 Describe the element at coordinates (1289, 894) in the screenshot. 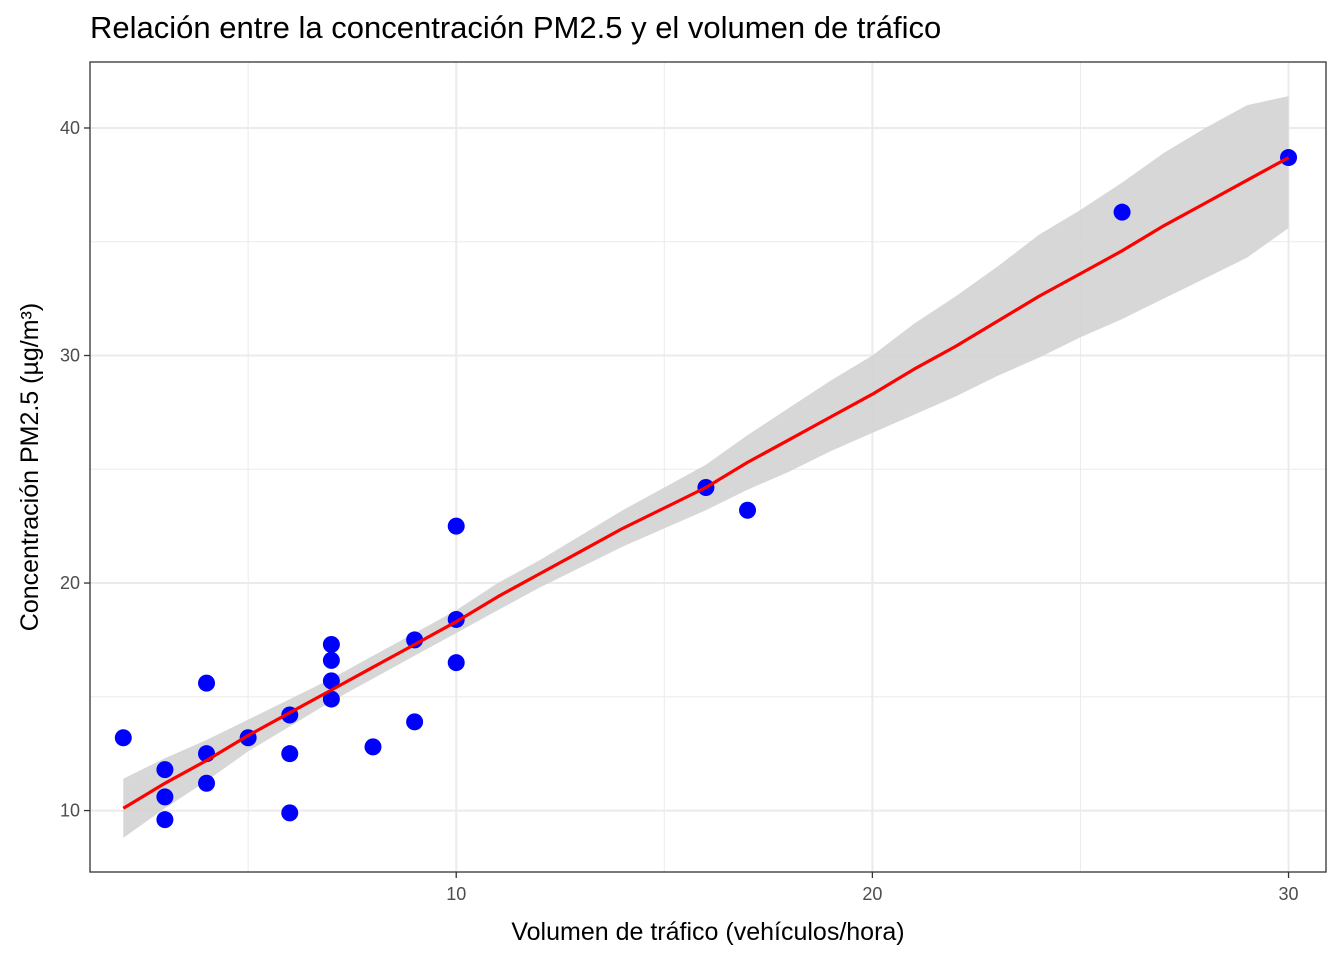

I see `x-tick-label: 30` at that location.